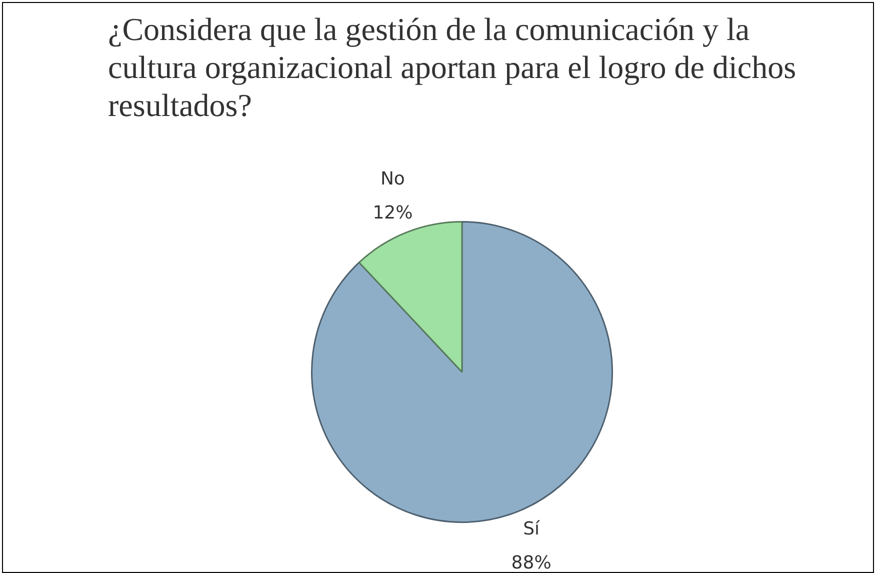  I want to click on slice-label: No, so click(392, 179).